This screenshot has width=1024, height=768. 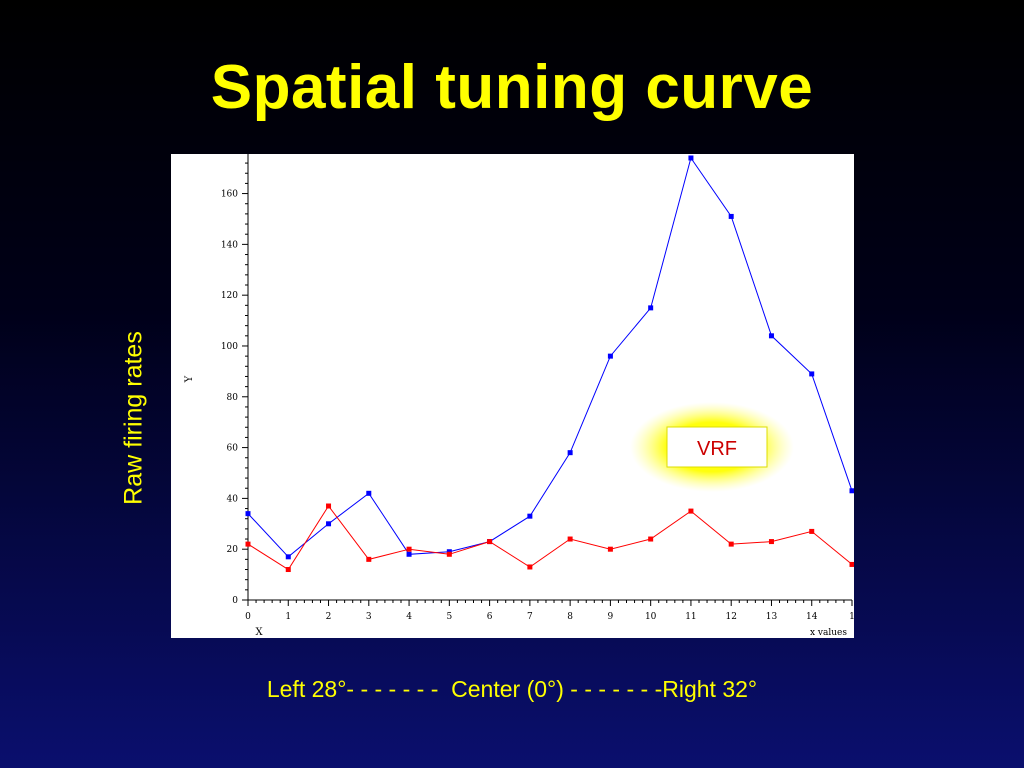 What do you see at coordinates (611, 617) in the screenshot?
I see `x-tick-label: 9` at bounding box center [611, 617].